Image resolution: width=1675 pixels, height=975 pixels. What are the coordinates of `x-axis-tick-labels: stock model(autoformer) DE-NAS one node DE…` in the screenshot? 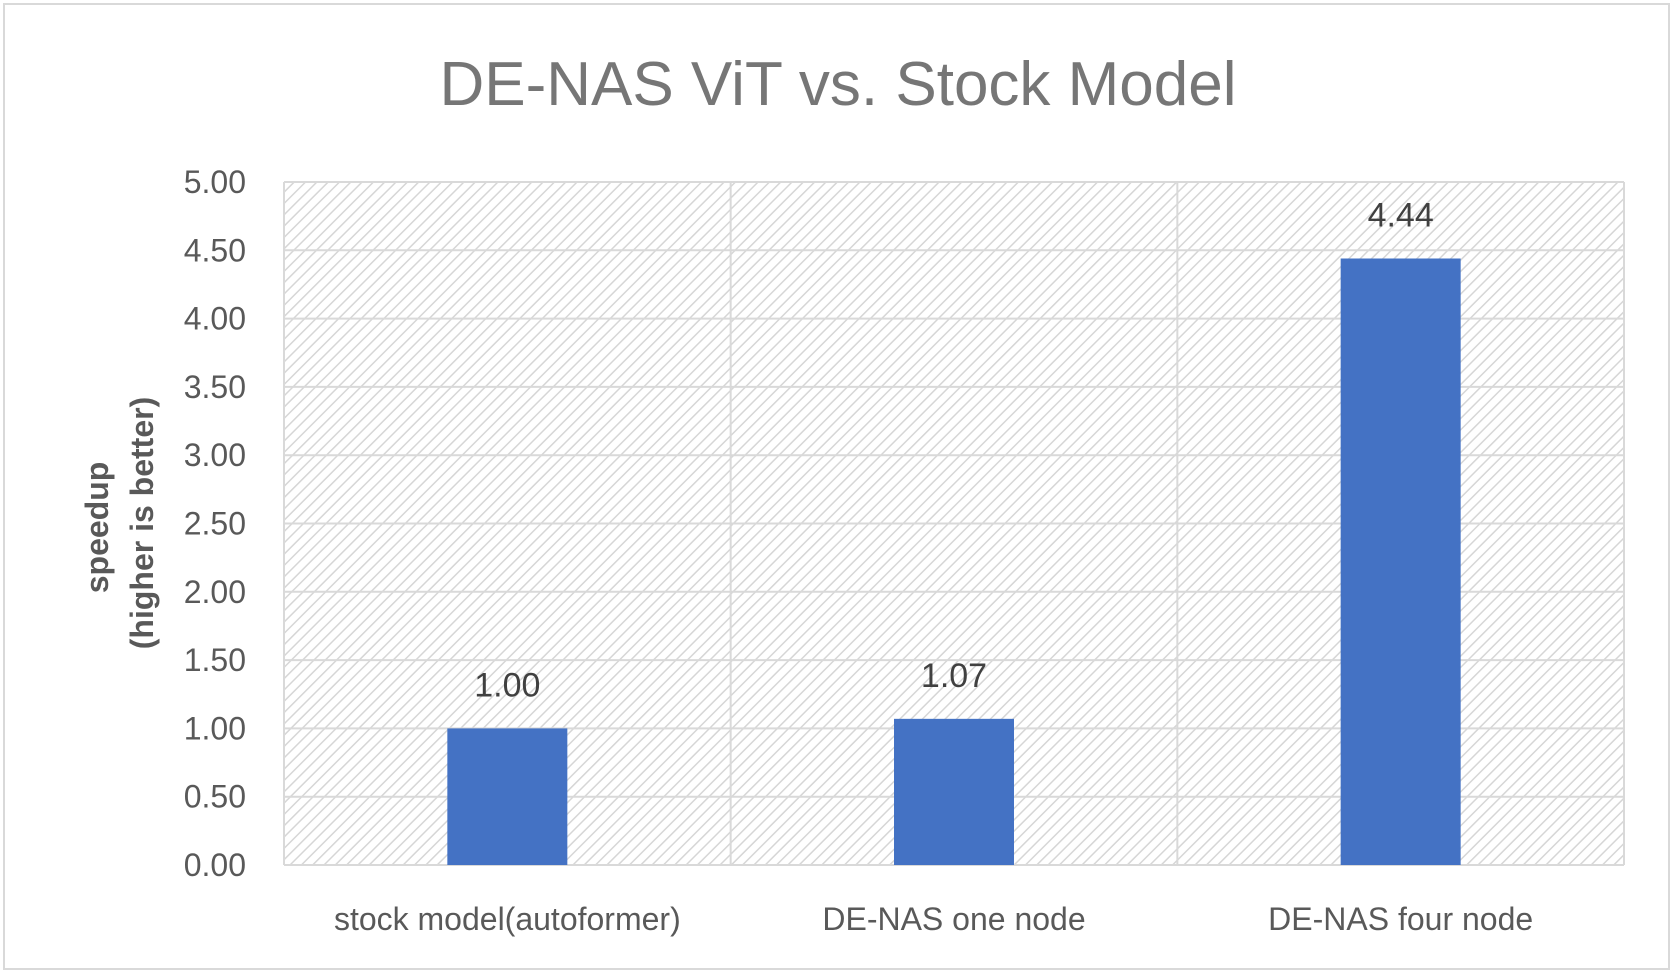 It's located at (933, 919).